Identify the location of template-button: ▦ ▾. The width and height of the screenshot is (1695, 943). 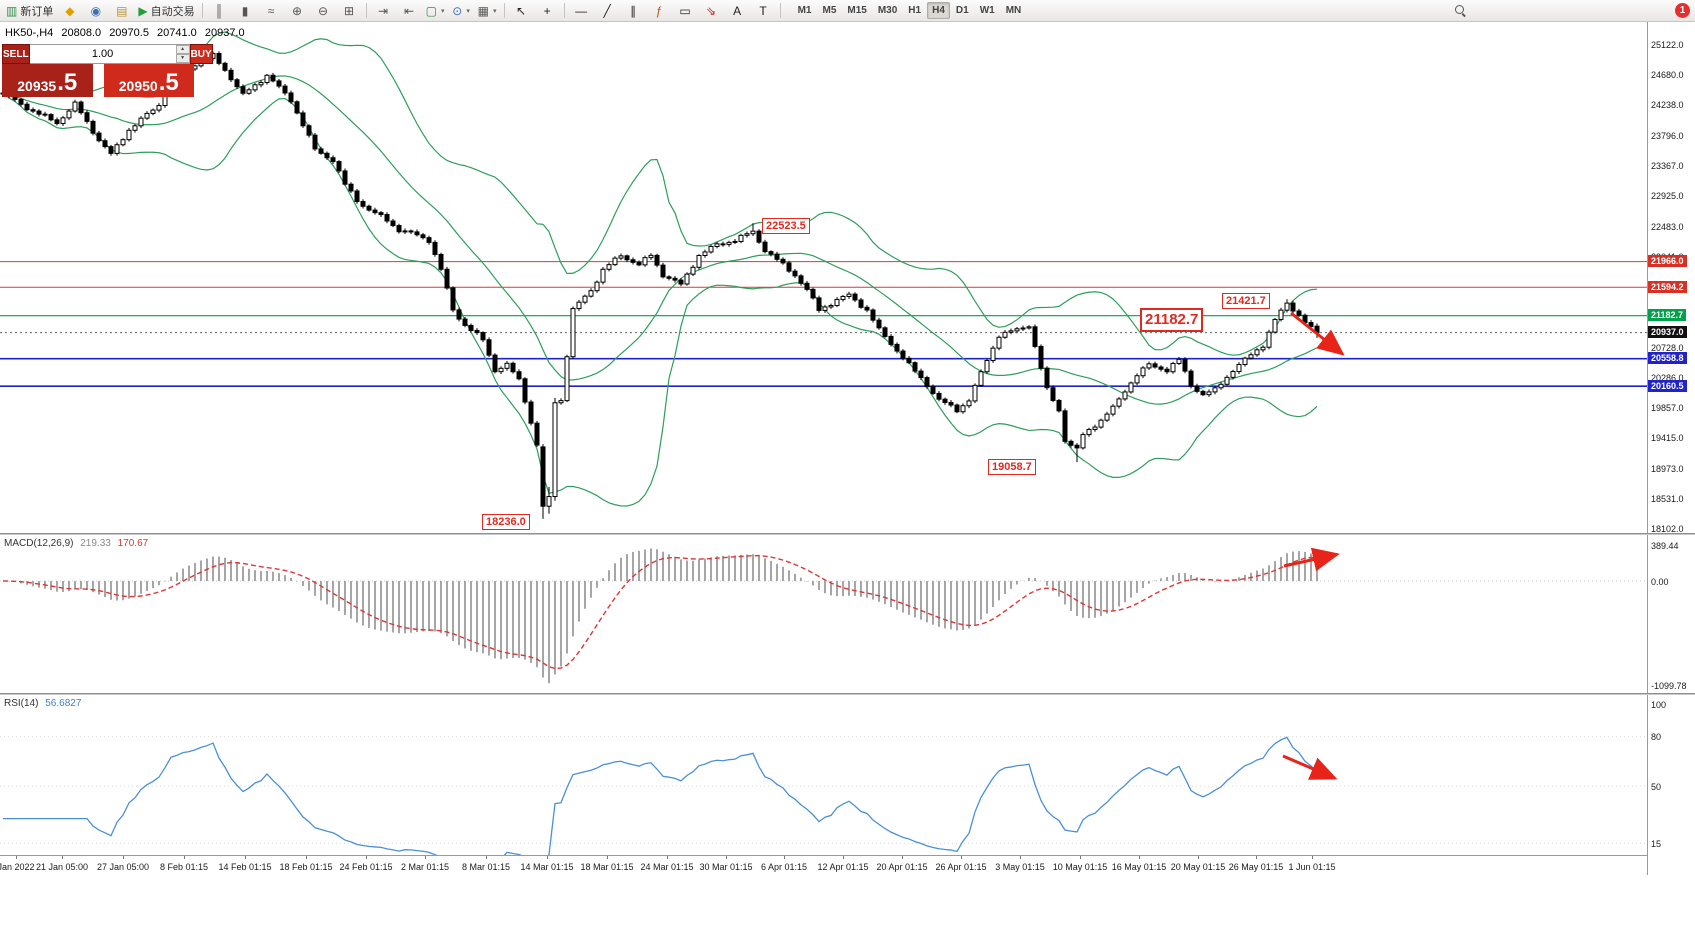
(487, 10).